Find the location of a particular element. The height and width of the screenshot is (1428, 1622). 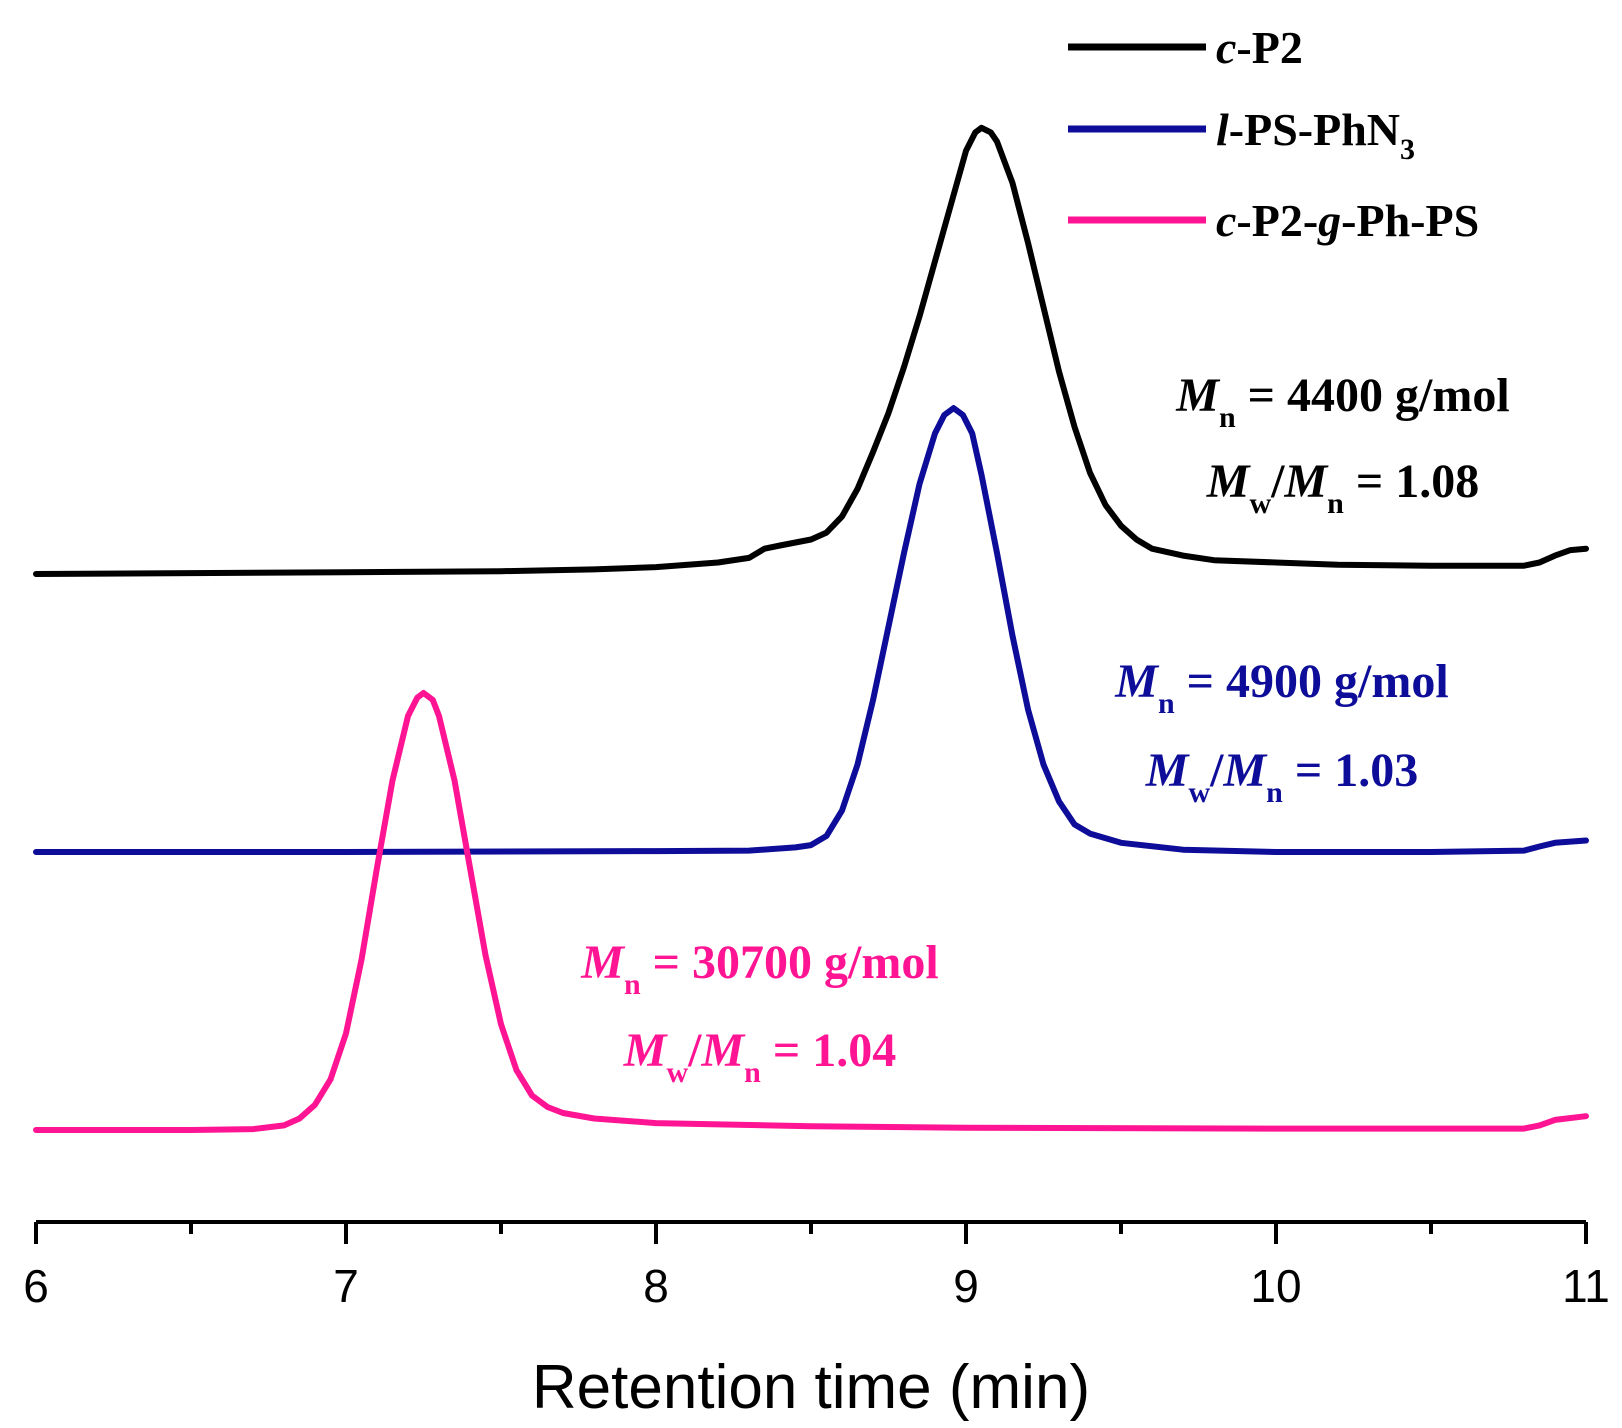

x-tick-label: 9 is located at coordinates (966, 1286).